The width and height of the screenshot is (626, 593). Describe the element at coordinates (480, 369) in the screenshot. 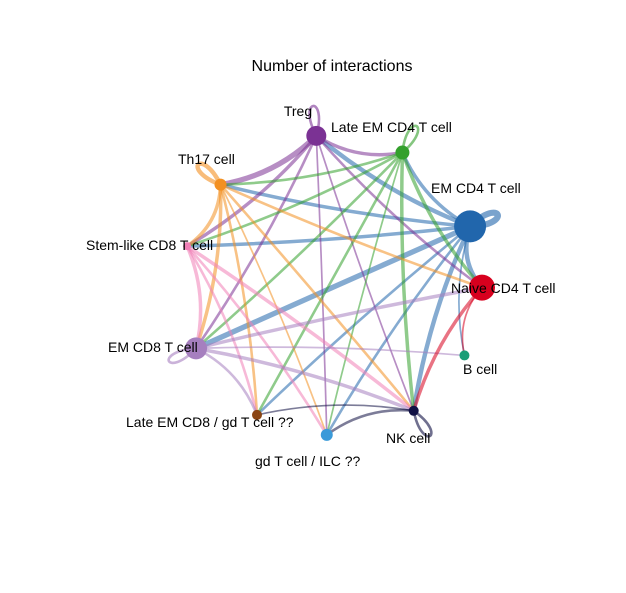

I see `label-b_cell: B cell` at that location.